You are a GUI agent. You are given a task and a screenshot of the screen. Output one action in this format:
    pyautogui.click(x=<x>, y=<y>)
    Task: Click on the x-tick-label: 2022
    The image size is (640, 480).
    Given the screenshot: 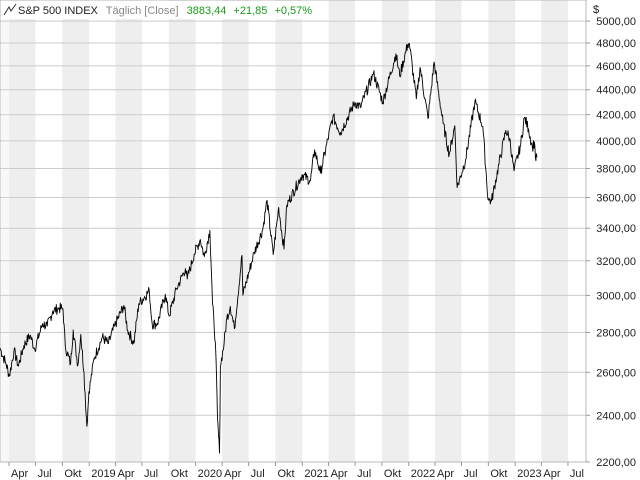 What is the action you would take?
    pyautogui.click(x=423, y=474)
    